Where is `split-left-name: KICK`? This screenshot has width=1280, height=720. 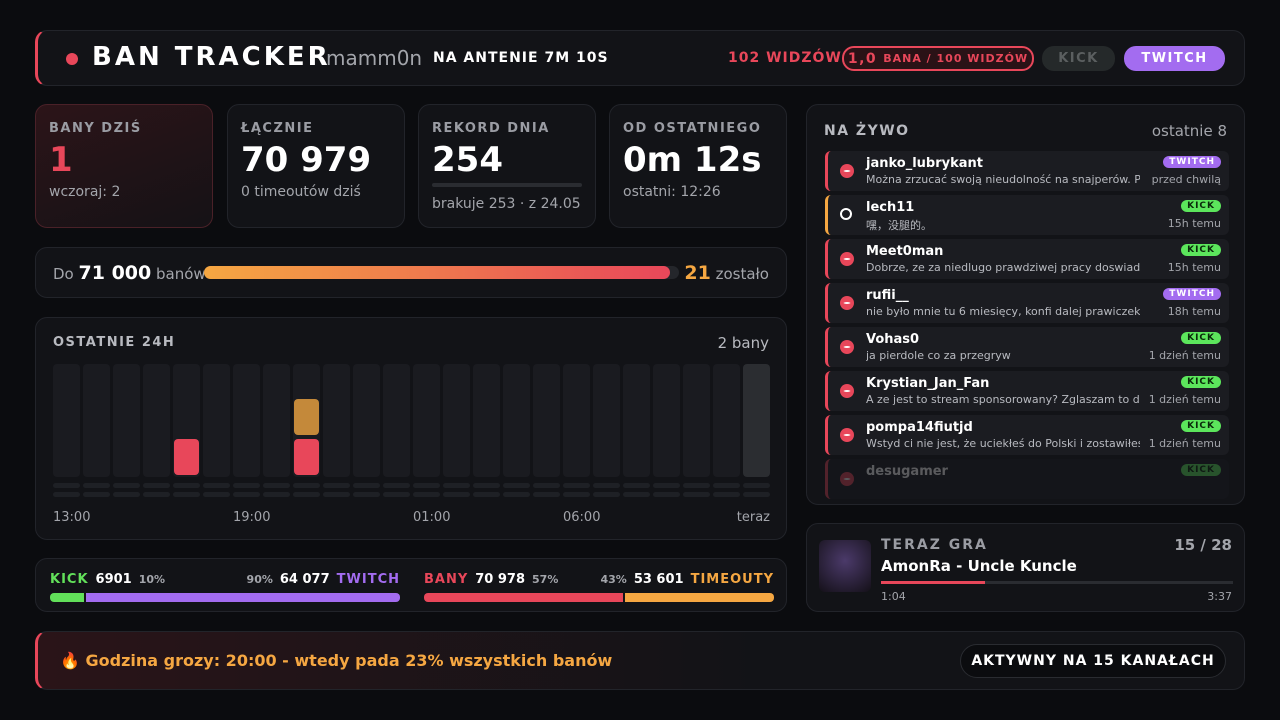
split-left-name: KICK is located at coordinates (69, 579).